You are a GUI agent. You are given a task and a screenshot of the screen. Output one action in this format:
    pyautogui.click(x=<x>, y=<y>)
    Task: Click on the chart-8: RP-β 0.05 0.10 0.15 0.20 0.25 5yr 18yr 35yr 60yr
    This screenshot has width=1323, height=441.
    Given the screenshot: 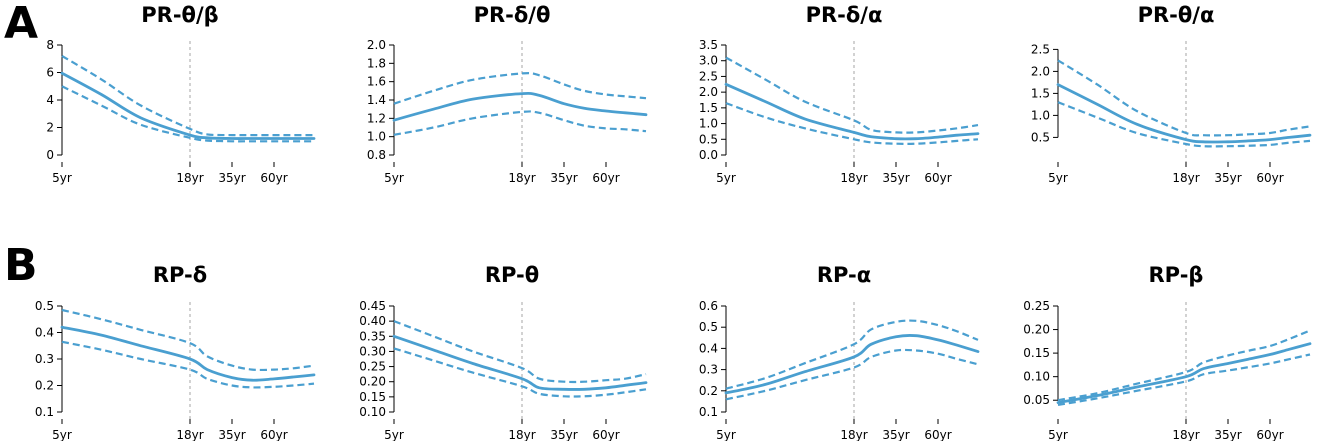 What is the action you would take?
    pyautogui.click(x=1167, y=352)
    